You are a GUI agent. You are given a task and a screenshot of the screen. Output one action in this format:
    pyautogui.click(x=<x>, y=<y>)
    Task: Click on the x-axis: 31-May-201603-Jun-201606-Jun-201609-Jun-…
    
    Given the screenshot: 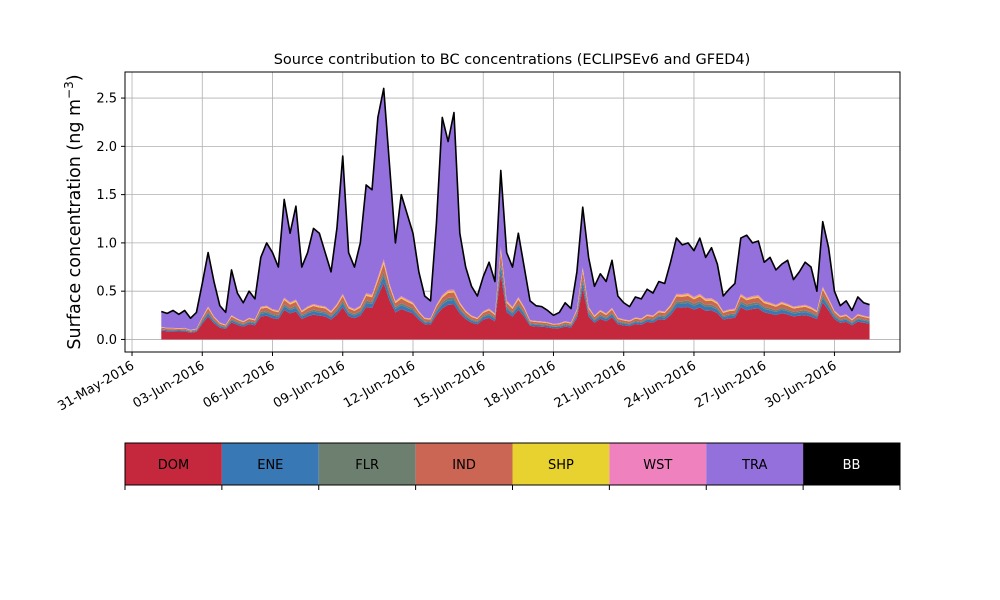 What is the action you would take?
    pyautogui.click(x=447, y=383)
    